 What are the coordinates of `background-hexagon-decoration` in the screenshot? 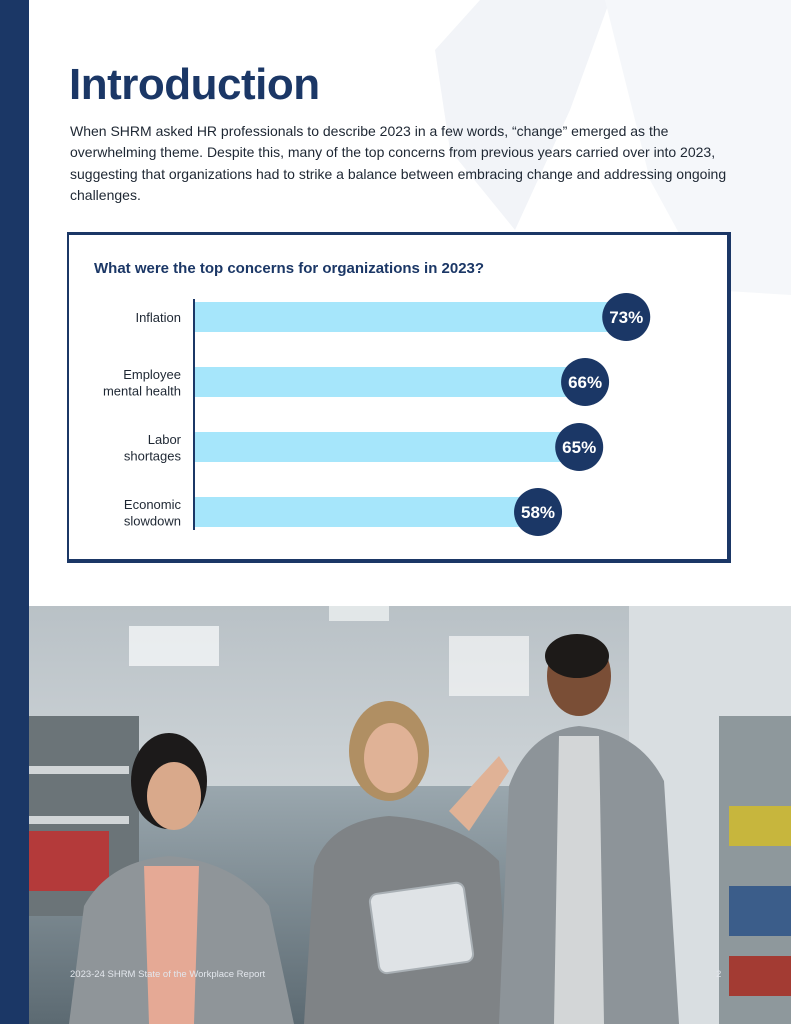 It's located at (613, 147).